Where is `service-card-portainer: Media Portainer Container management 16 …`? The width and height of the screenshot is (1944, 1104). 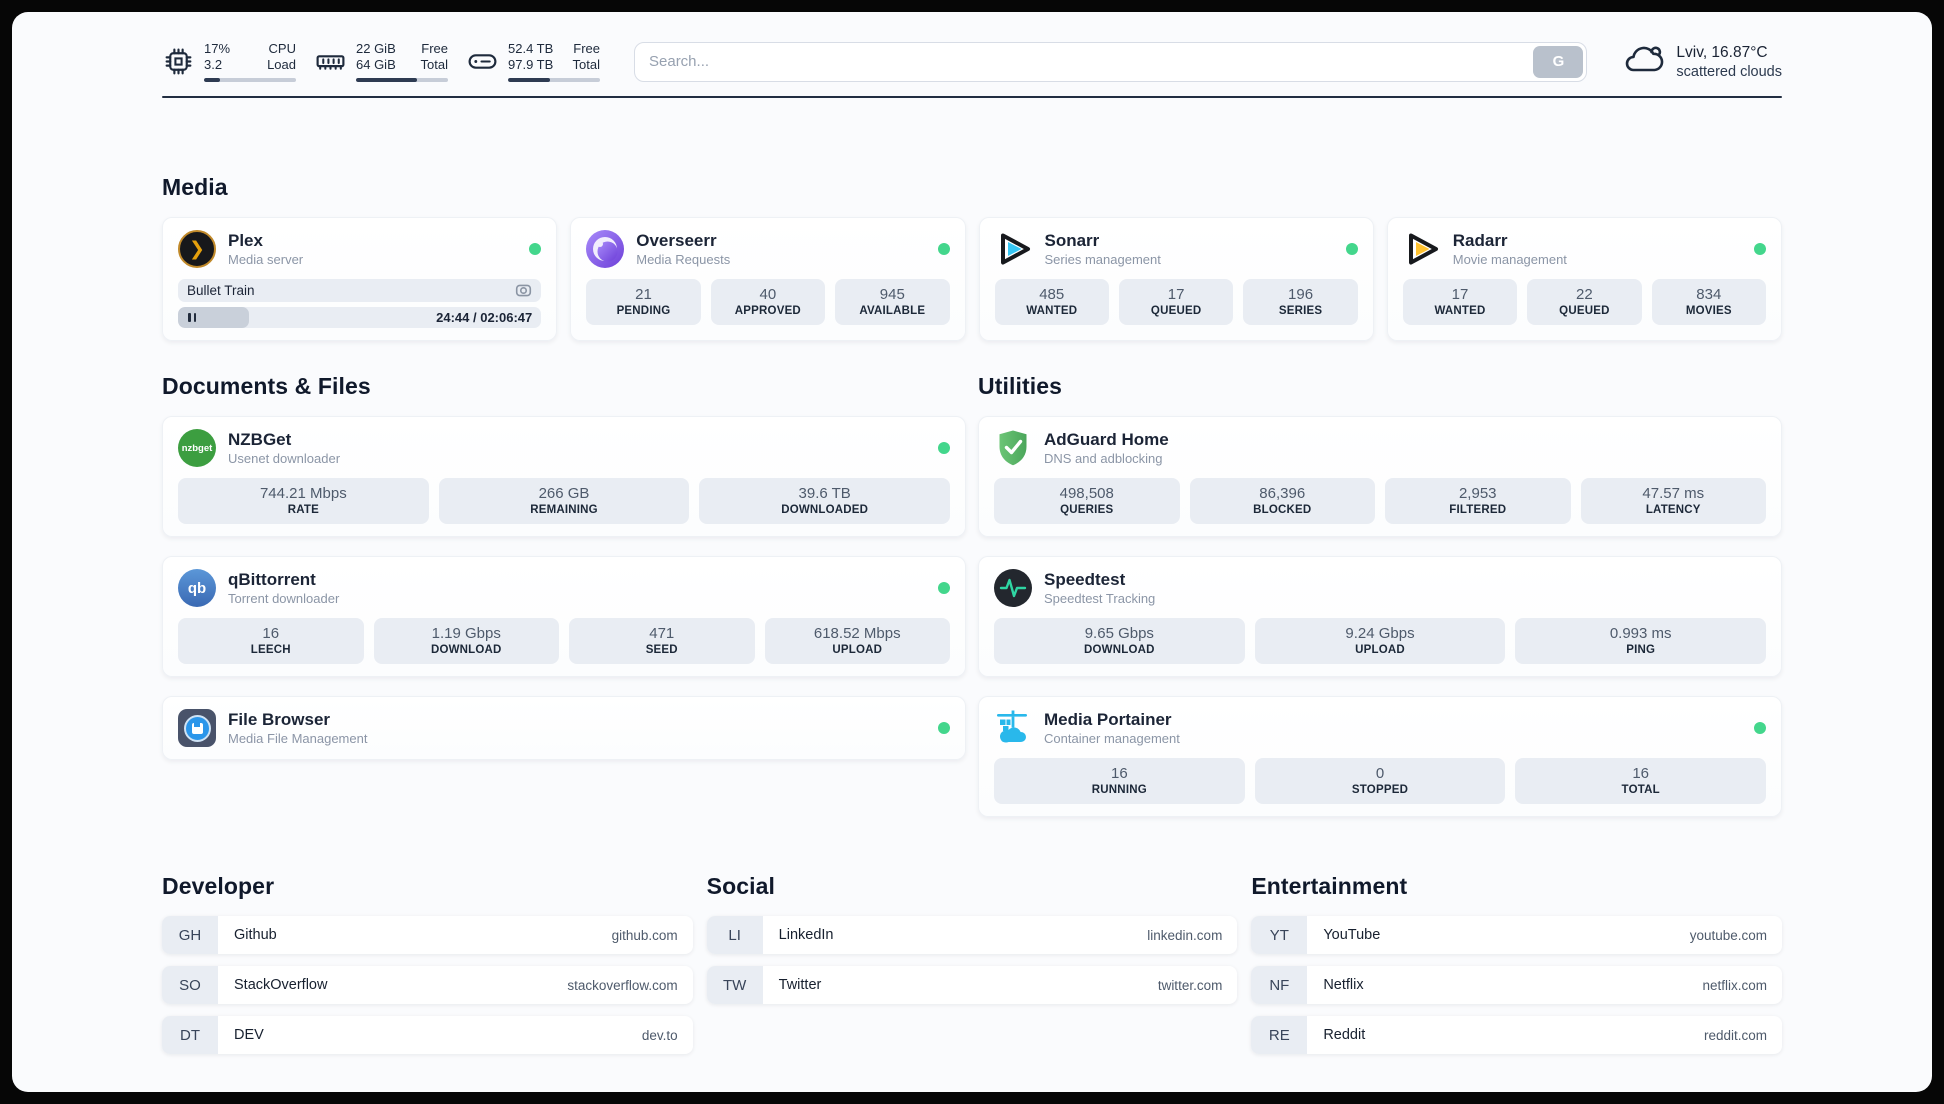 service-card-portainer: Media Portainer Container management 16 … is located at coordinates (1380, 756).